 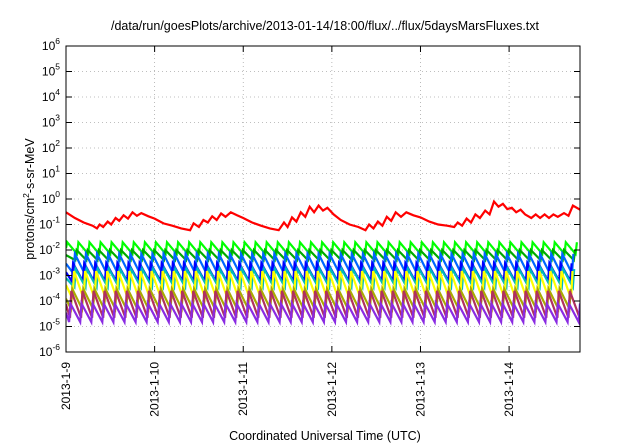 I want to click on y-tick-label: 10⁴, so click(x=51, y=95).